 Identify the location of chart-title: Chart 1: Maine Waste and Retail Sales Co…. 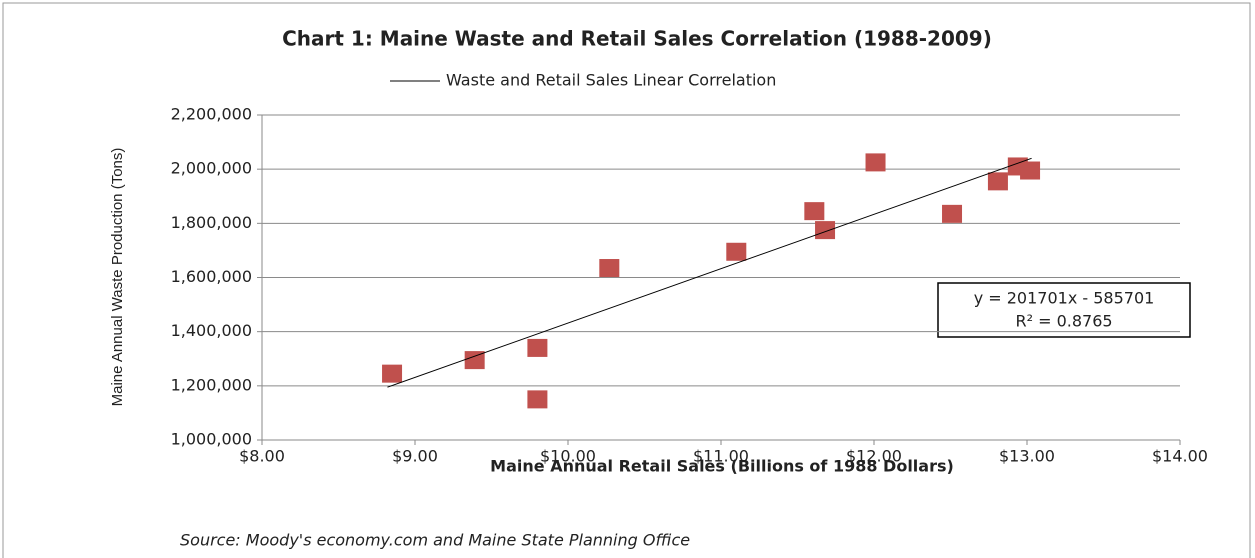
(637, 39).